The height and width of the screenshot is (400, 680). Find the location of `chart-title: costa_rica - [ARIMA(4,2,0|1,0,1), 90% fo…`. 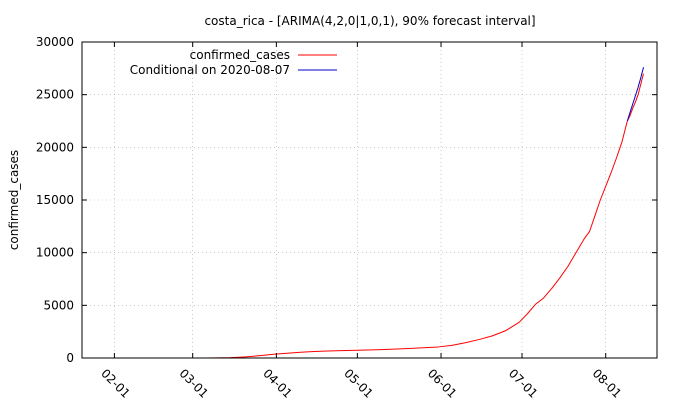

chart-title: costa_rica - [ARIMA(4,2,0|1,0,1), 90% fo… is located at coordinates (369, 21).